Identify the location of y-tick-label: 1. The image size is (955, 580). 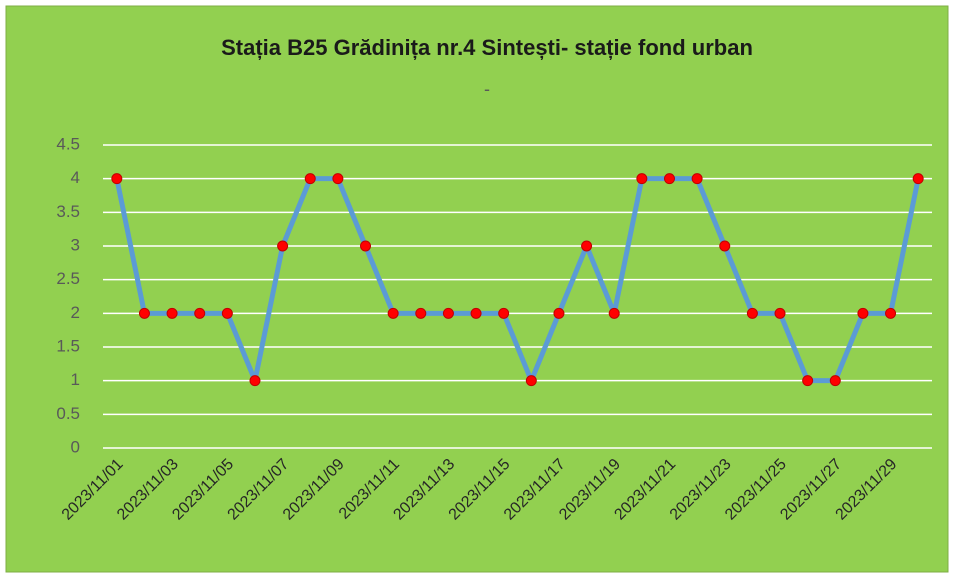
(75, 379).